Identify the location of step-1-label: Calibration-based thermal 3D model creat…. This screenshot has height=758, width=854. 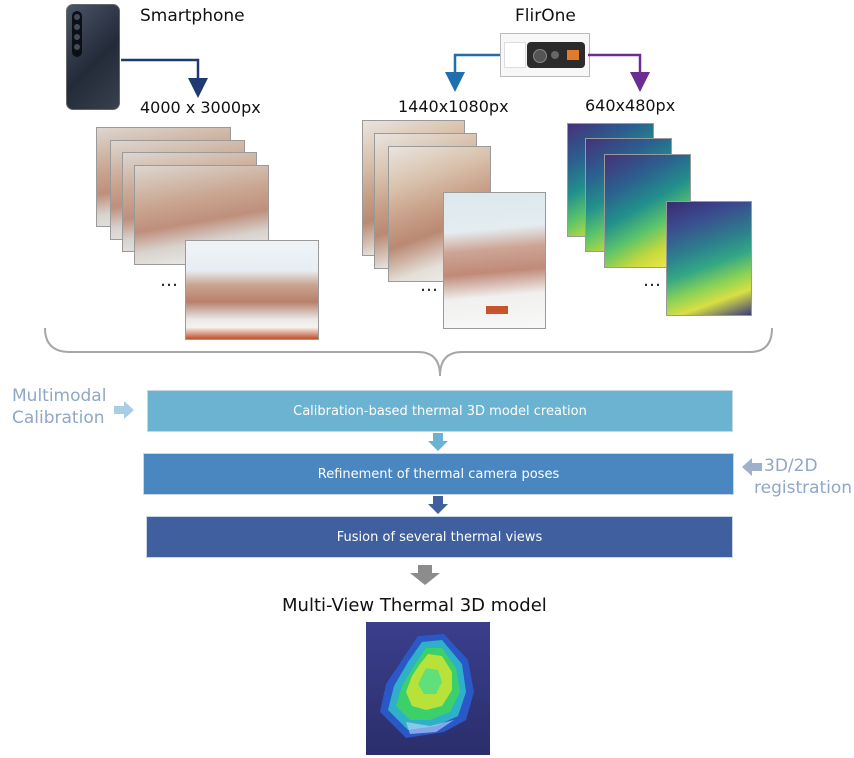
(440, 411).